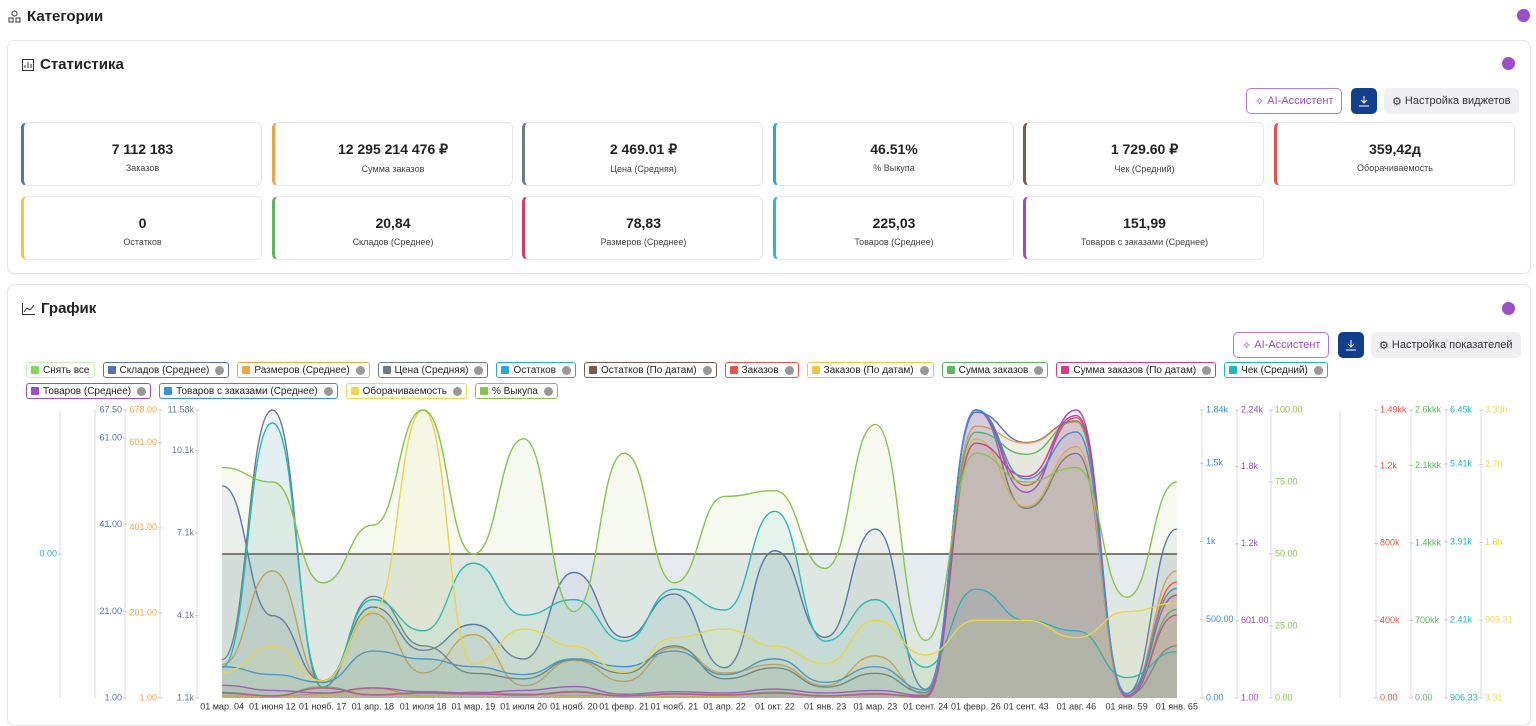 The width and height of the screenshot is (1536, 726). I want to click on x-tick-label: 01 окт. 22, so click(775, 706).